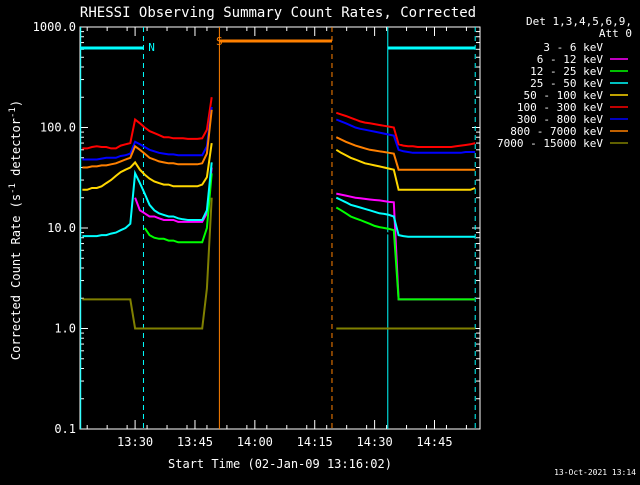 The width and height of the screenshot is (640, 485). Describe the element at coordinates (570, 59) in the screenshot. I see `legend-label: 6 - 12 keV` at that location.